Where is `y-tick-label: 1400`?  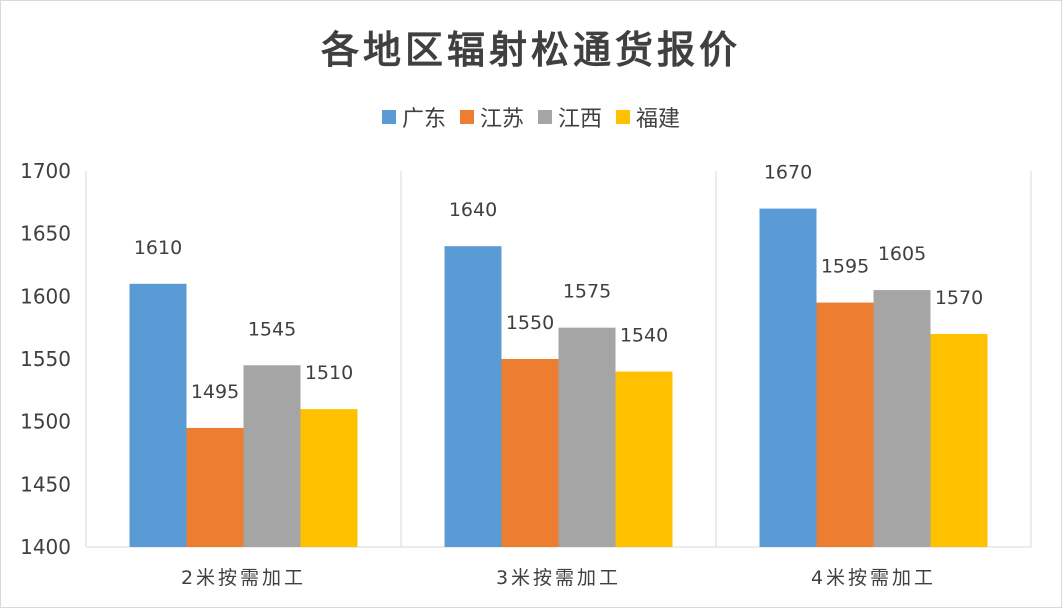
y-tick-label: 1400 is located at coordinates (45, 547).